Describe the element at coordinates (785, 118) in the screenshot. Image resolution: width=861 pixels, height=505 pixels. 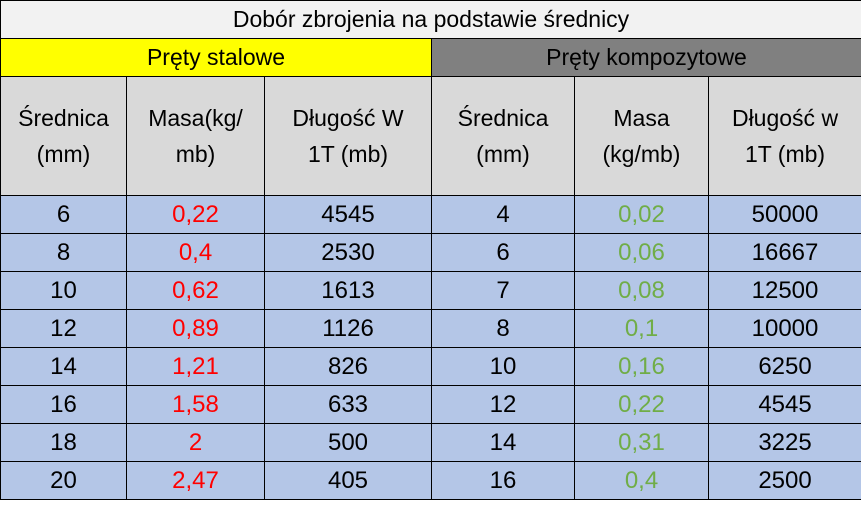
I see `header-line: Długość w` at that location.